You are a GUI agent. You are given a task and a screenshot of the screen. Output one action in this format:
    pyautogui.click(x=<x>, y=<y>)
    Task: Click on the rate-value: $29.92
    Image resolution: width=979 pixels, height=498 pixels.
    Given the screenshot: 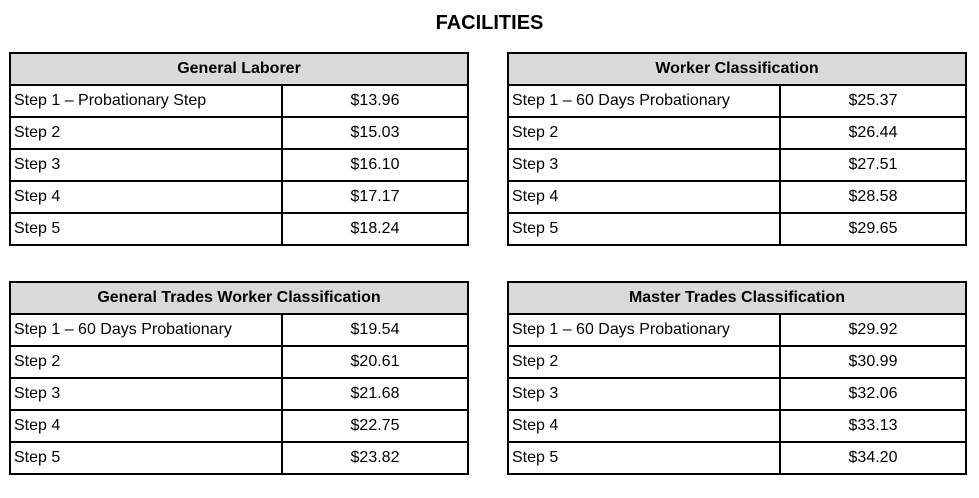 What is the action you would take?
    pyautogui.click(x=873, y=330)
    